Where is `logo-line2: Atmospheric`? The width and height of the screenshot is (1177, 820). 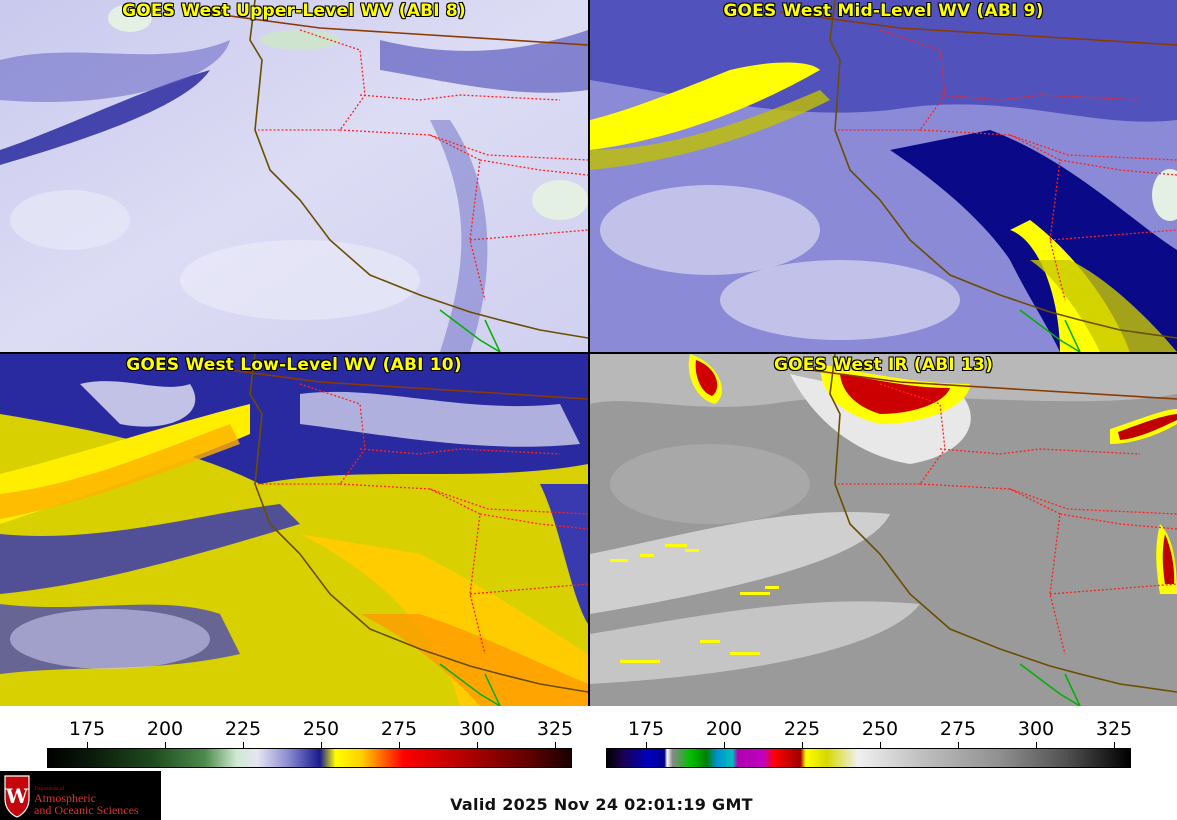 logo-line2: Atmospheric is located at coordinates (65, 798).